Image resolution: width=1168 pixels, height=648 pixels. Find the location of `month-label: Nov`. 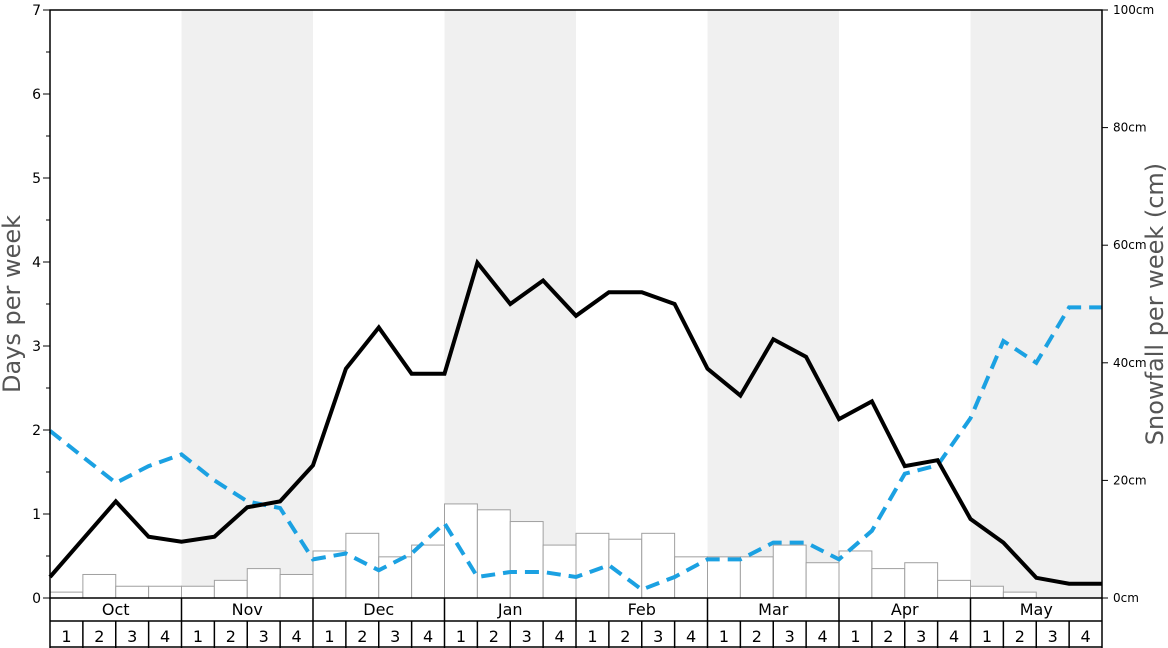

month-label: Nov is located at coordinates (247, 609).